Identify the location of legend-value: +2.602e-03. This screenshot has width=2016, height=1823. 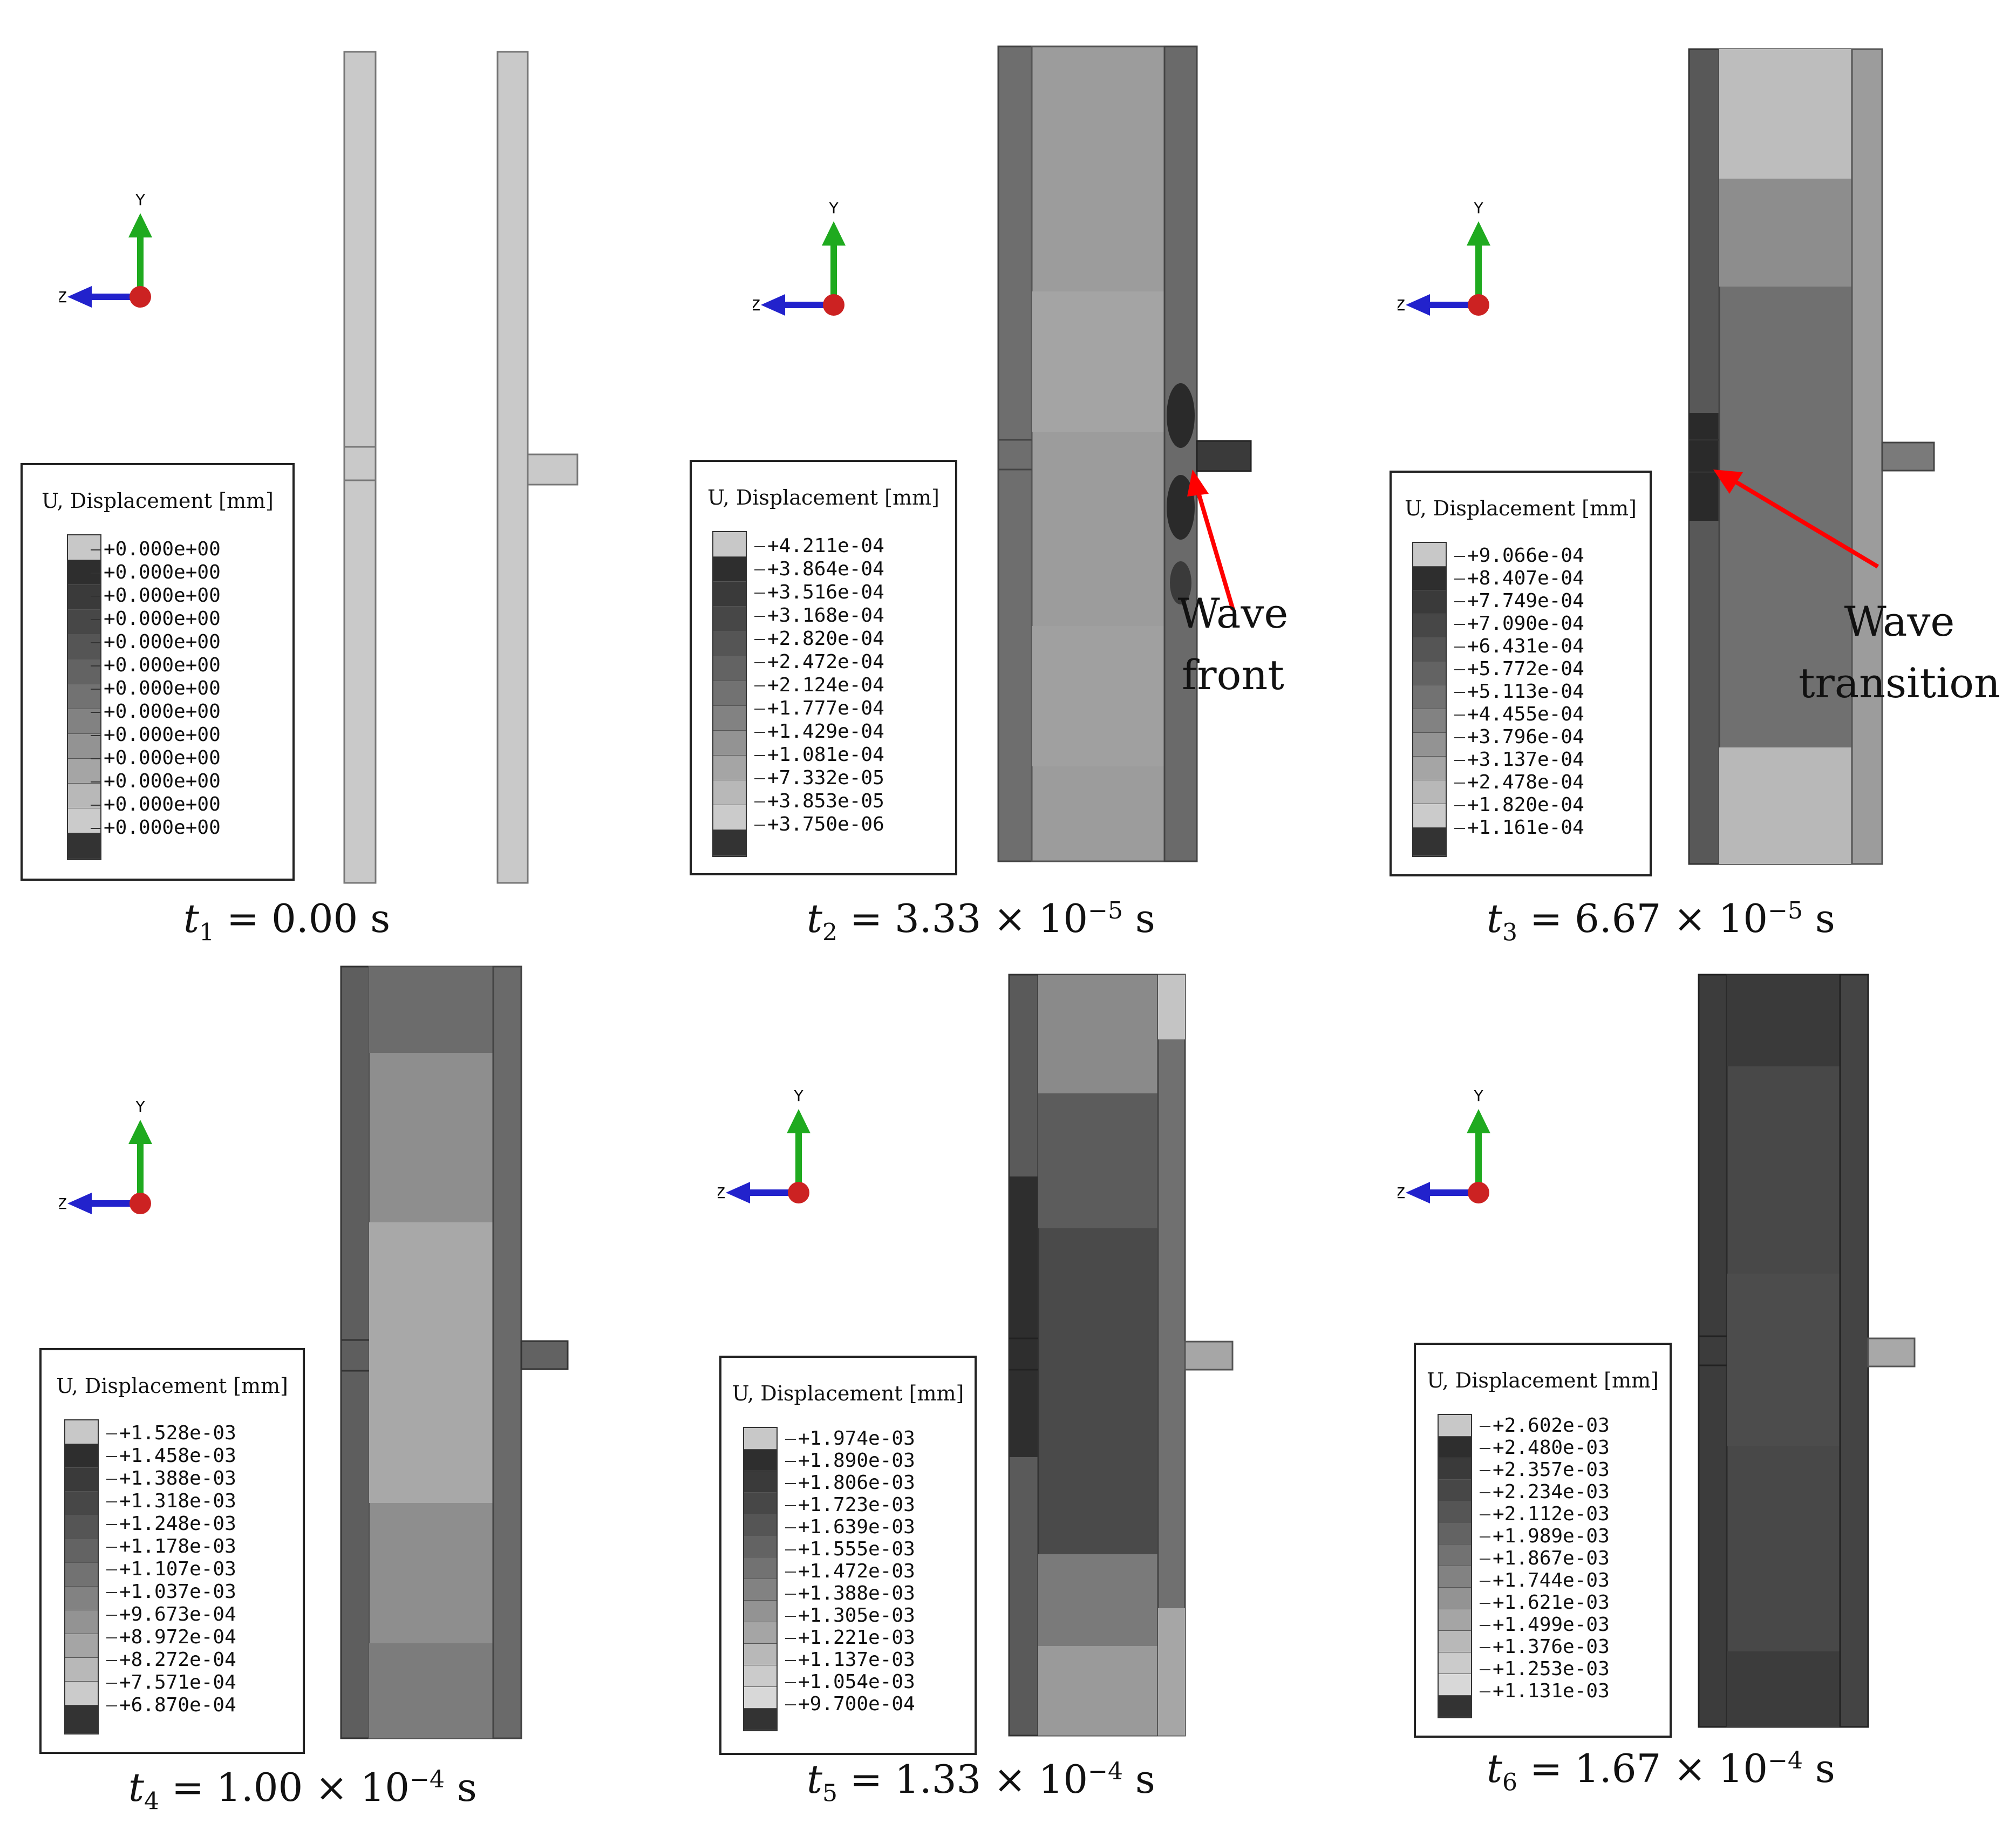
(1545, 1425).